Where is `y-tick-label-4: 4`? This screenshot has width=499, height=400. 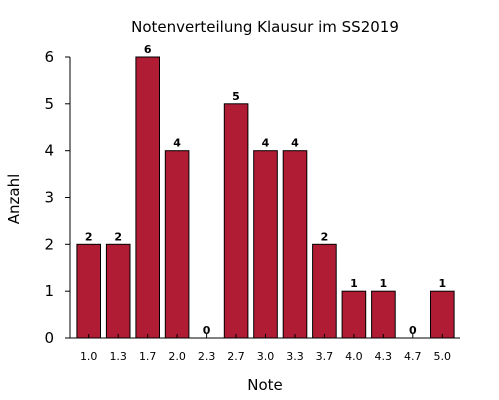 y-tick-label-4: 4 is located at coordinates (49, 151).